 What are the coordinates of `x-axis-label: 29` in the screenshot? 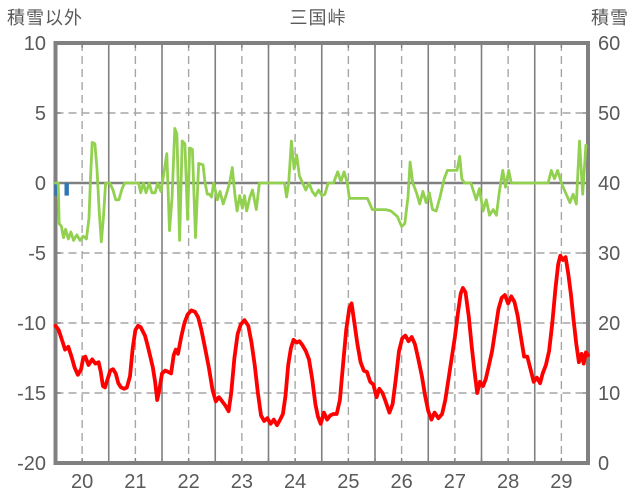 It's located at (561, 482).